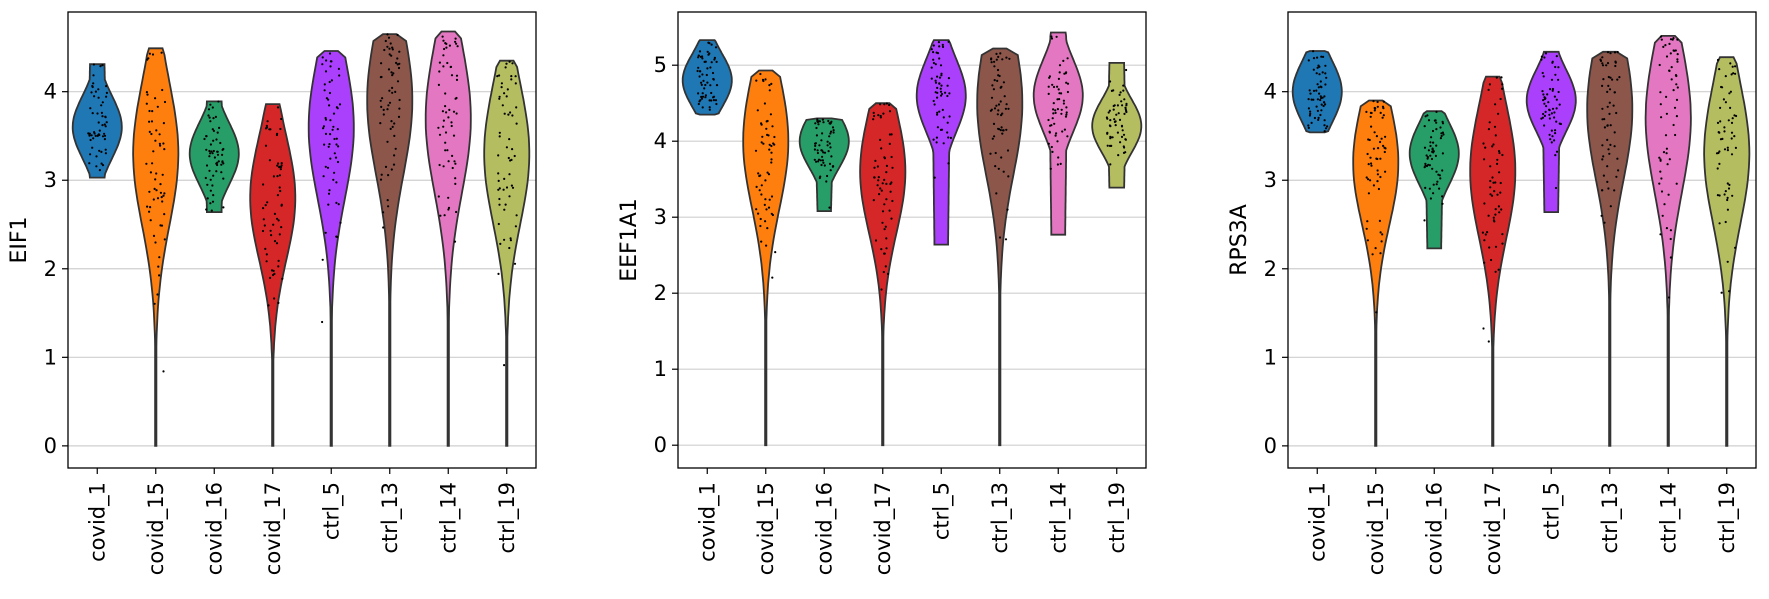 The width and height of the screenshot is (1769, 599). Describe the element at coordinates (50, 269) in the screenshot. I see `y-tick-label: 2` at that location.